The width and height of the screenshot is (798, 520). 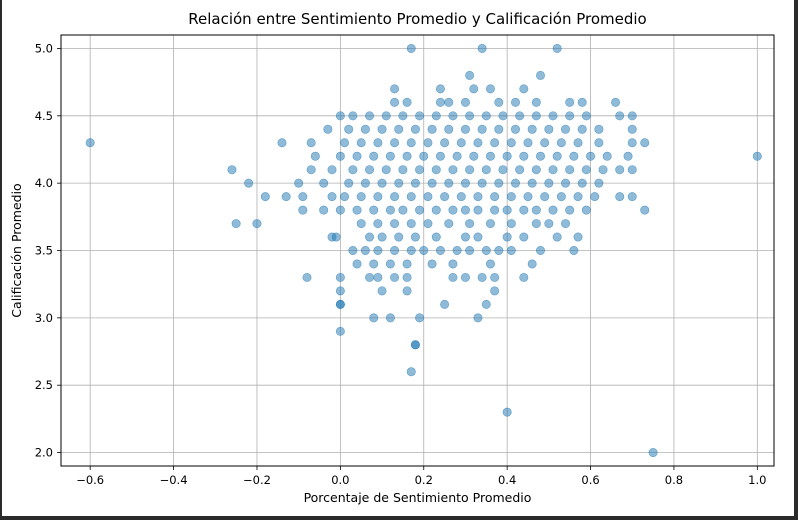 I want to click on x-tick-label: 0.2, so click(x=424, y=480).